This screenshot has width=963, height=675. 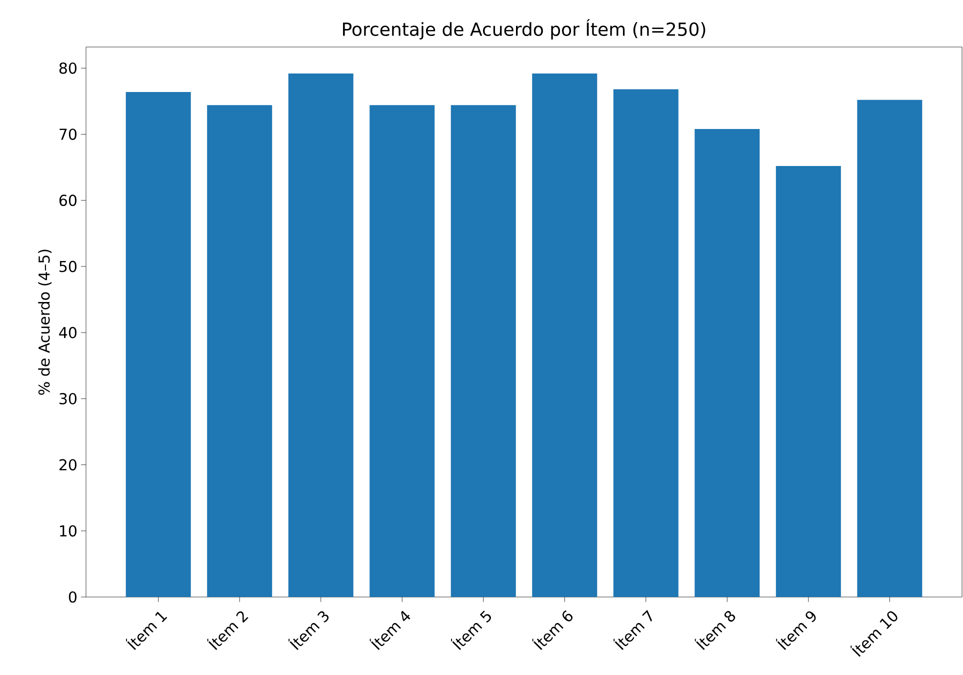 I want to click on y-tick-label: 80, so click(x=67, y=68).